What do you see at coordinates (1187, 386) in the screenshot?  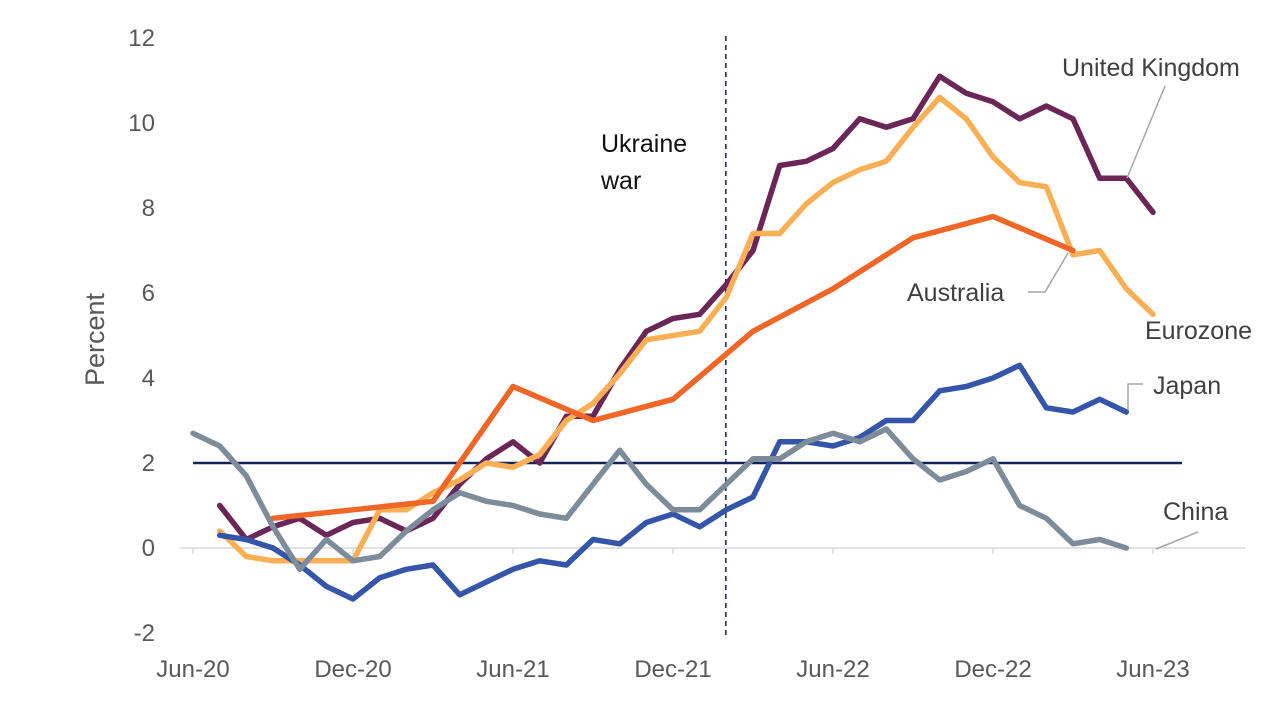 I see `annotation-japan: Japan` at bounding box center [1187, 386].